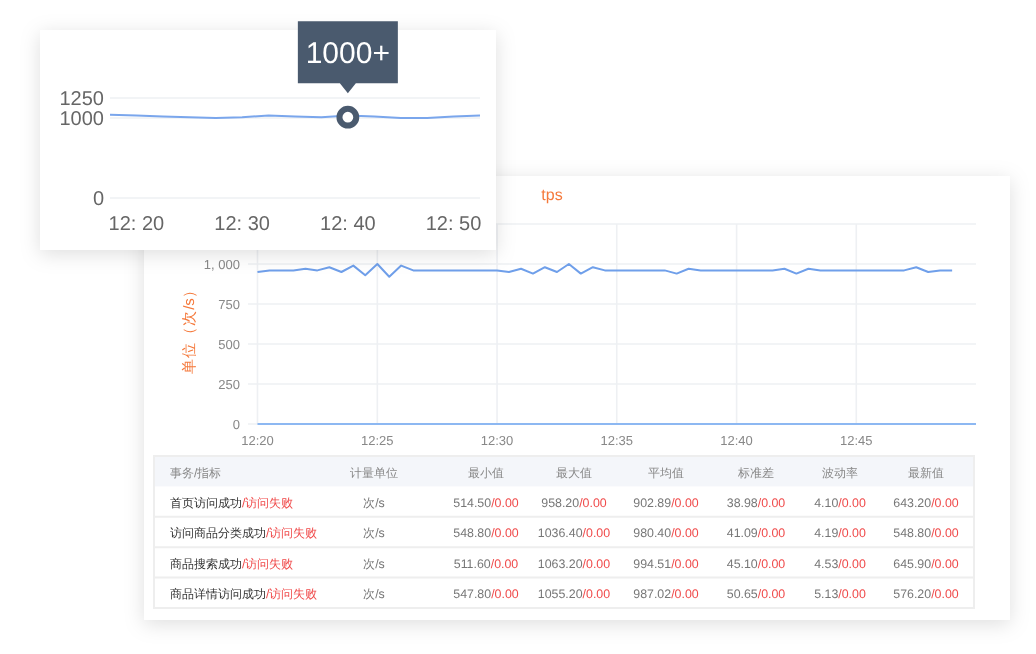  What do you see at coordinates (137, 225) in the screenshot?
I see `x-tick-label: 12: 20` at bounding box center [137, 225].